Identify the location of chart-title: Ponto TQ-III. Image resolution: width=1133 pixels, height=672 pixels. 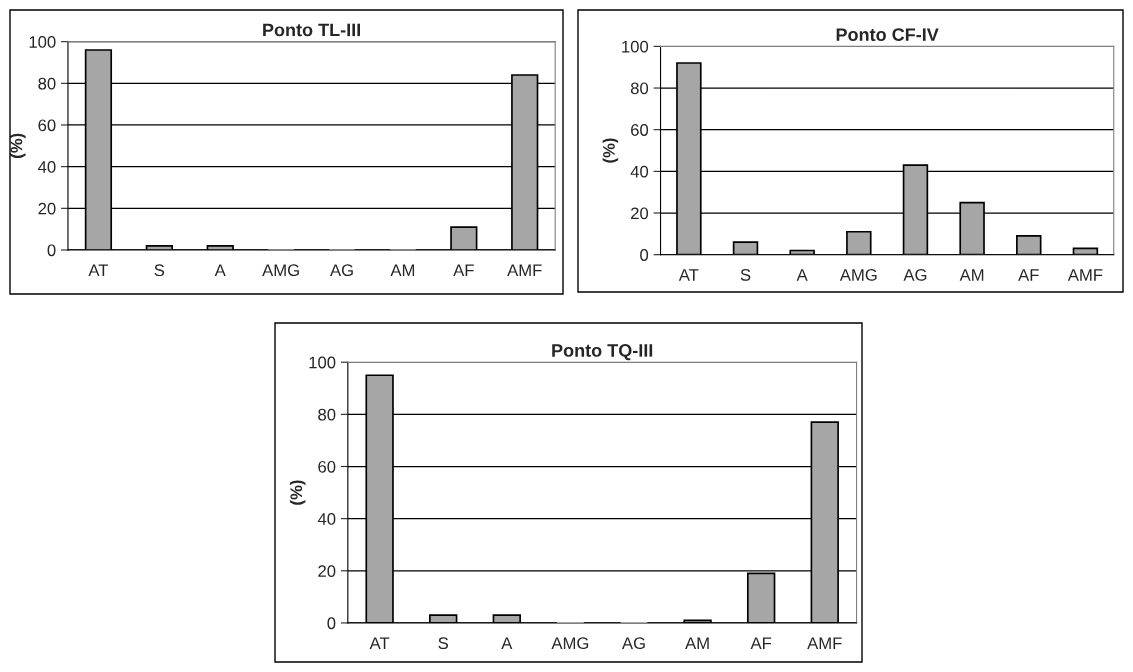
(602, 352).